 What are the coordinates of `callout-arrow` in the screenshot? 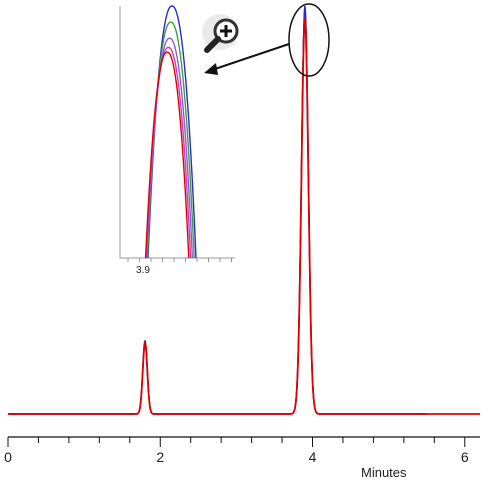 It's located at (247, 59).